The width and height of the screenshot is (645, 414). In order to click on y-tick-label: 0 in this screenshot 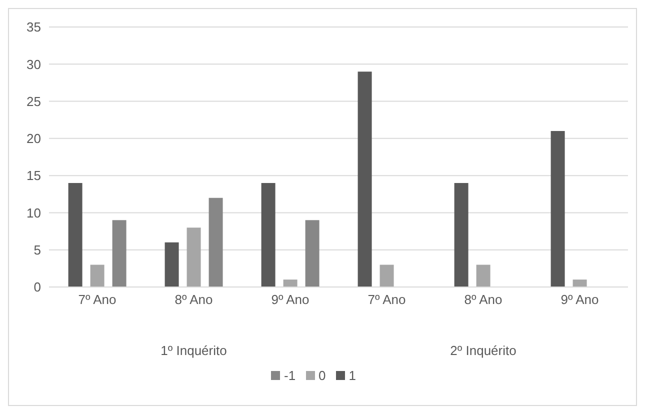, I will do `click(37, 287)`.